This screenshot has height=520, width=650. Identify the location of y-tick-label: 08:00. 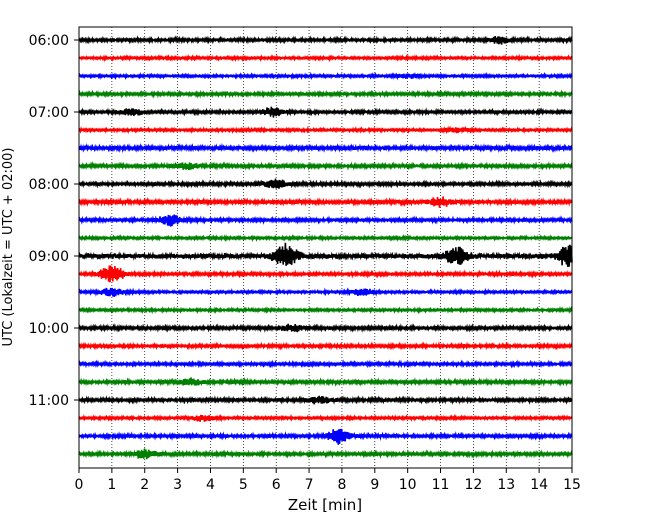
(49, 185).